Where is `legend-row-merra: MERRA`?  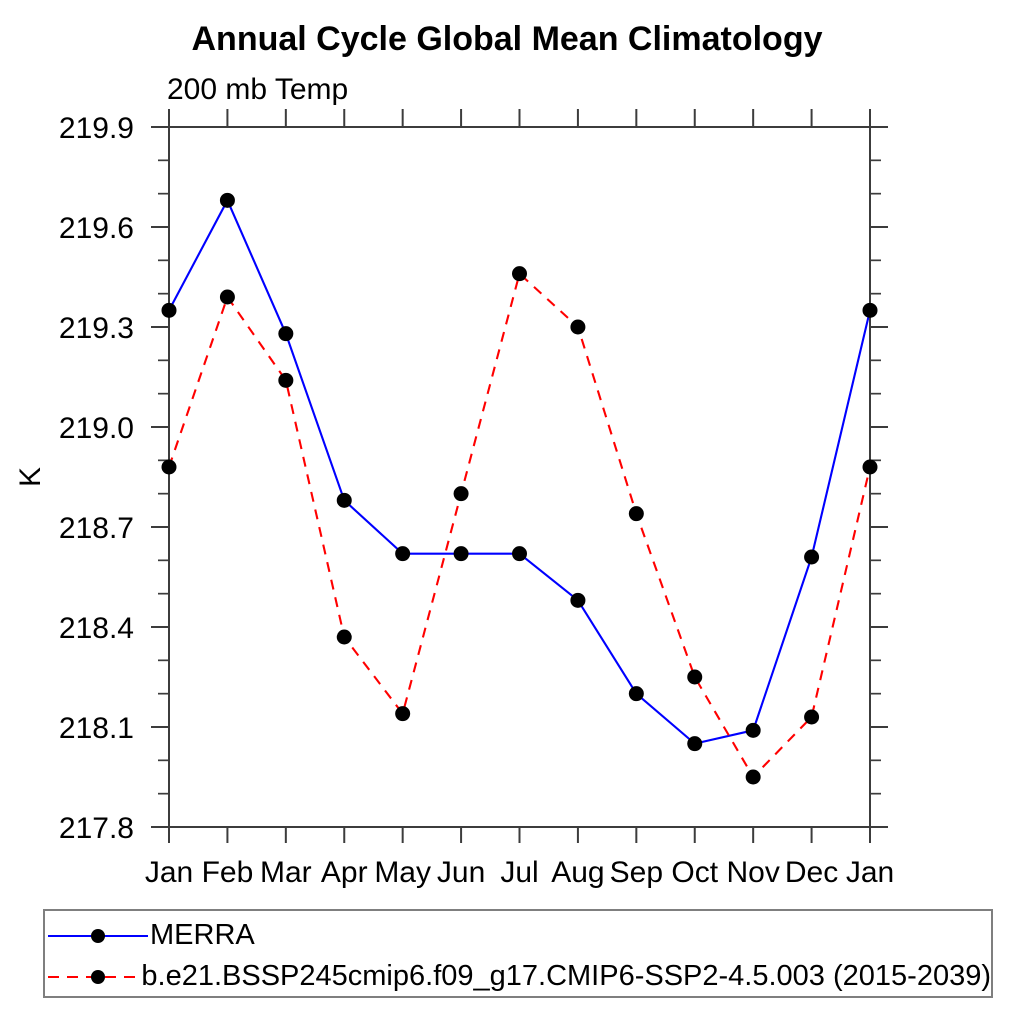
legend-row-merra: MERRA is located at coordinates (519, 935).